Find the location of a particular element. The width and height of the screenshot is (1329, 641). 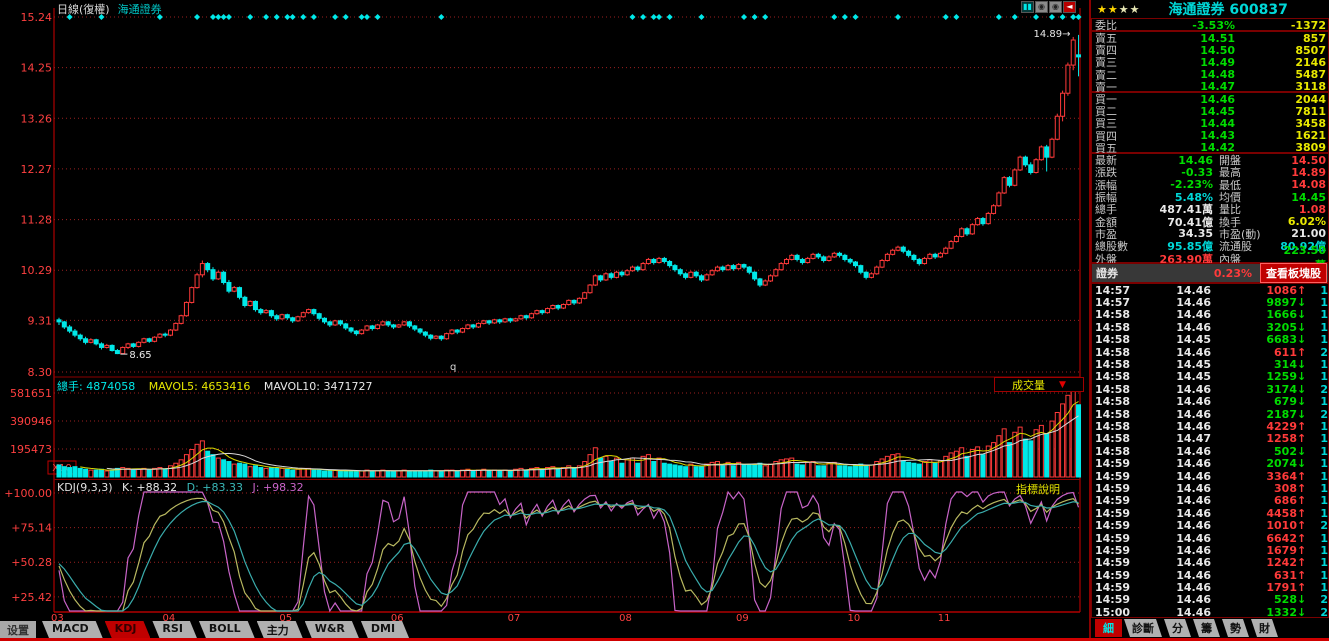

svg-text: 06 is located at coordinates (397, 618).